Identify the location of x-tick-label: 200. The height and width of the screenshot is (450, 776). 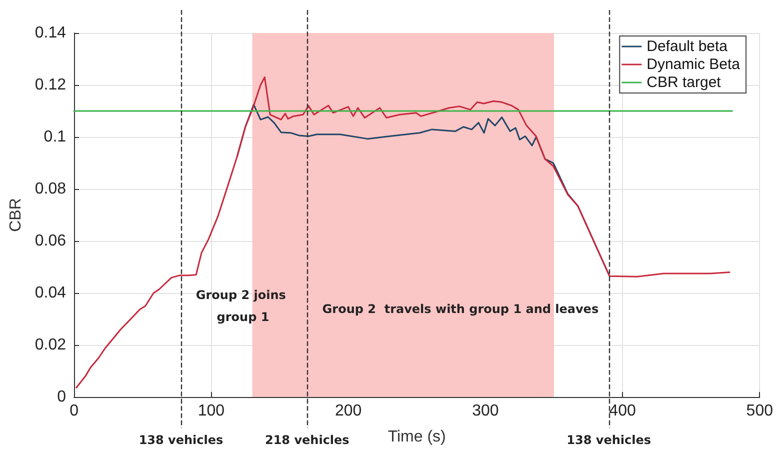
(348, 411).